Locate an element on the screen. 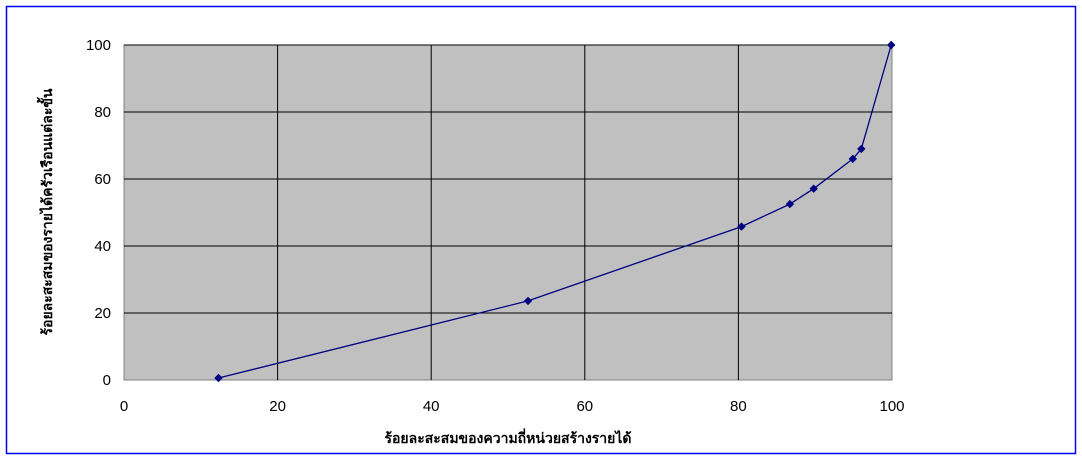 The width and height of the screenshot is (1082, 460). y-axis-title: ร้อยละสะสมของรายได้ครัวเรือนแต่ละขั้น is located at coordinates (46, 211).